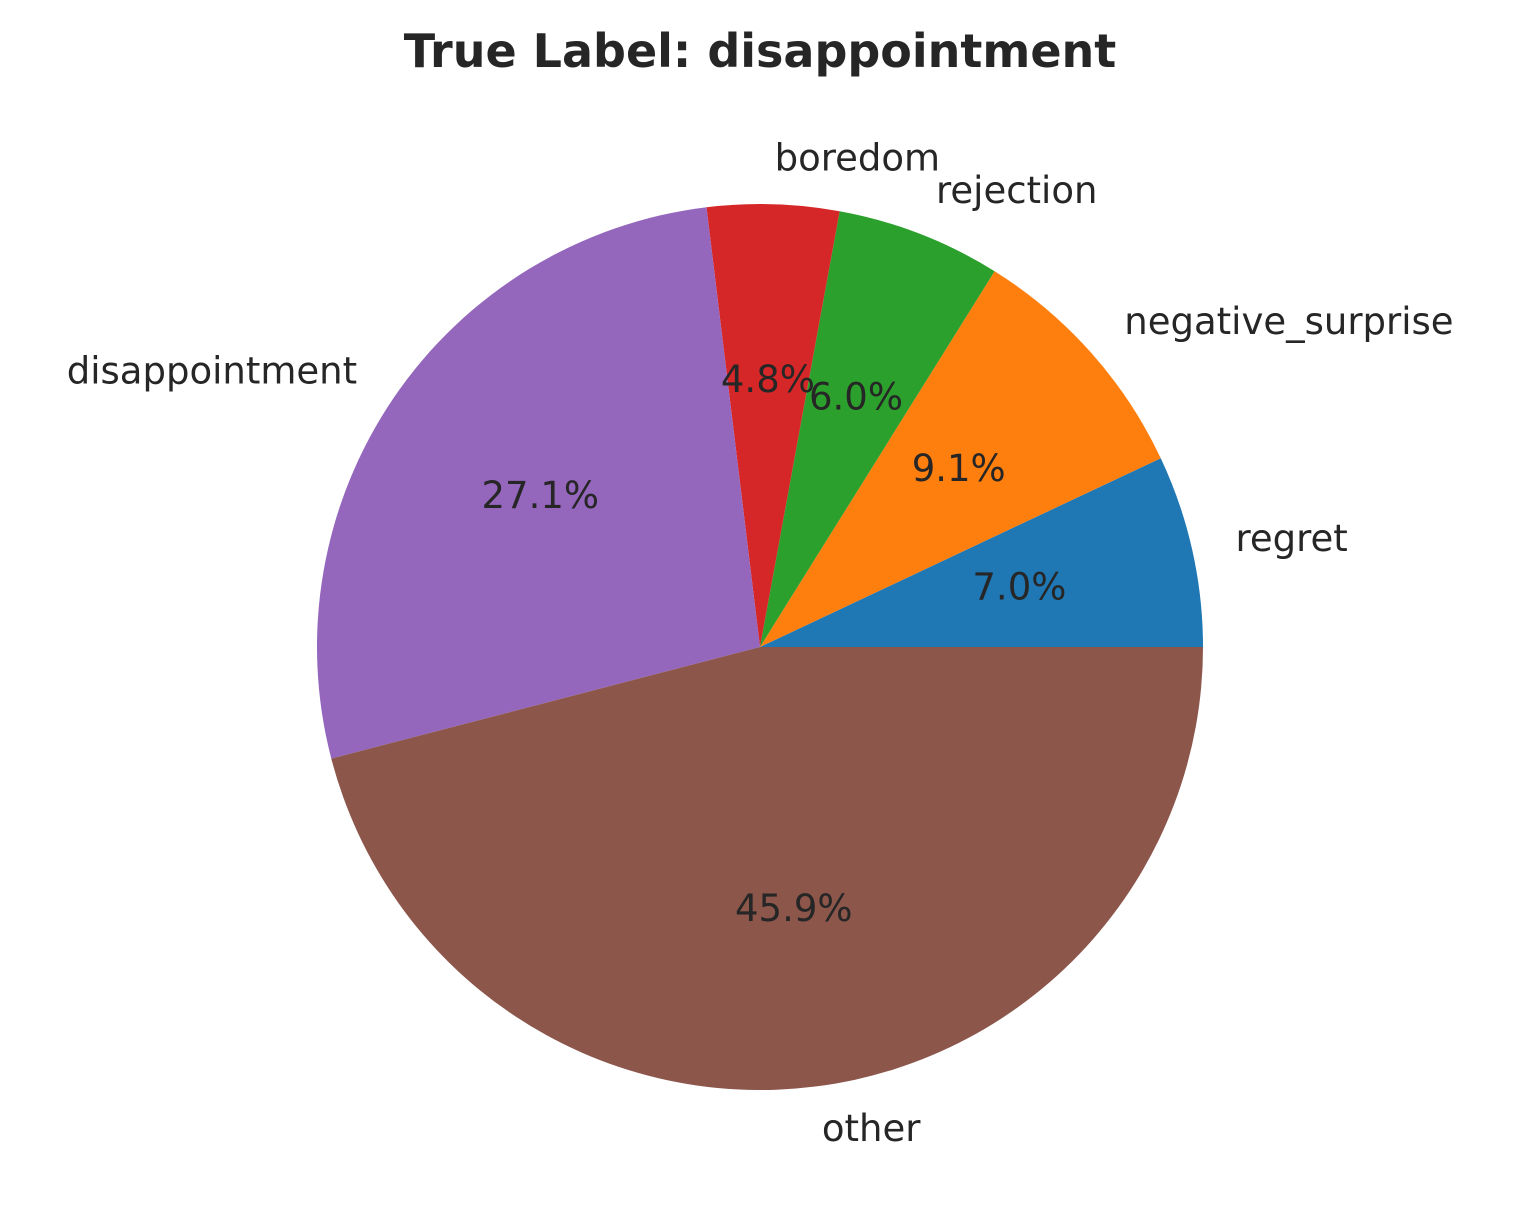 This screenshot has width=1525, height=1231. What do you see at coordinates (1019, 587) in the screenshot?
I see `slice-percent-regret: 7.0%` at bounding box center [1019, 587].